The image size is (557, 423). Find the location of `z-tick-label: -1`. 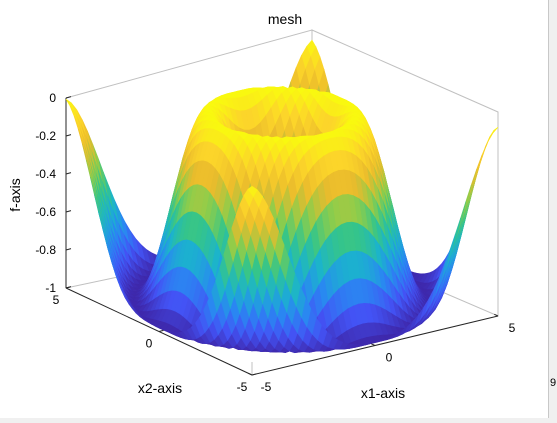

z-tick-label: -1 is located at coordinates (50, 288).